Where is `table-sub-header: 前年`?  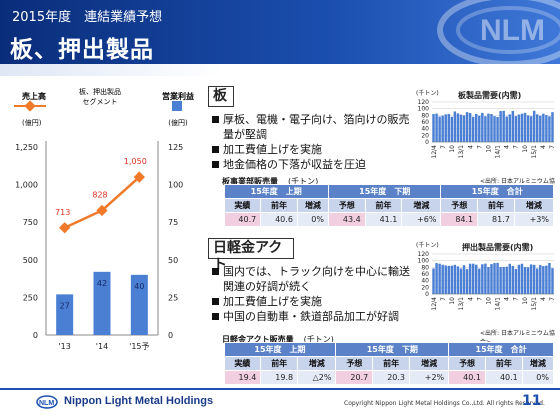 table-sub-header: 前年 is located at coordinates (503, 363).